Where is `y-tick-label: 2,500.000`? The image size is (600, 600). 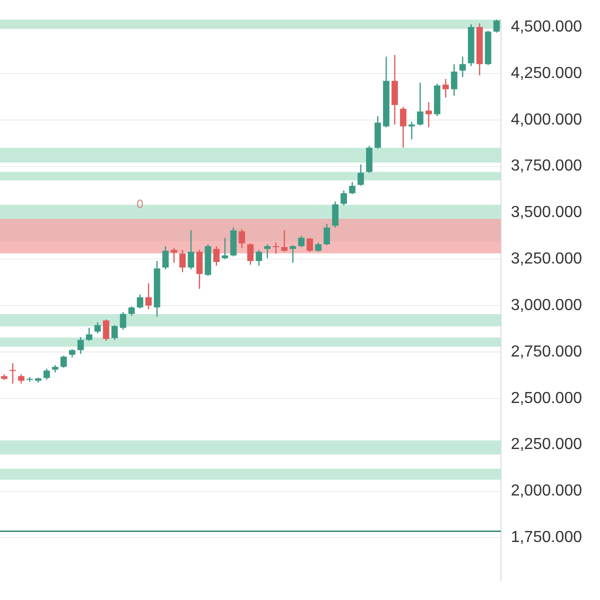
y-tick-label: 2,500.000 is located at coordinates (546, 398).